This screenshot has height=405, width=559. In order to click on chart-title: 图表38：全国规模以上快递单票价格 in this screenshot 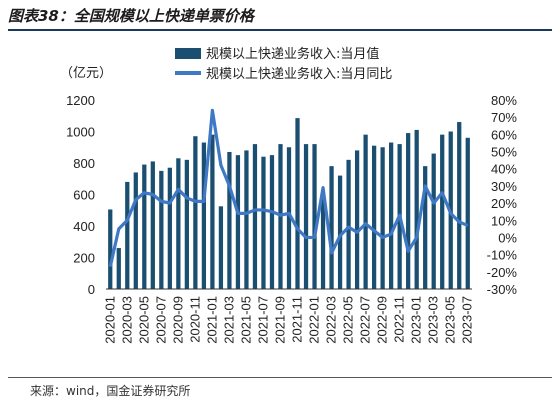, I will do `click(131, 16)`.